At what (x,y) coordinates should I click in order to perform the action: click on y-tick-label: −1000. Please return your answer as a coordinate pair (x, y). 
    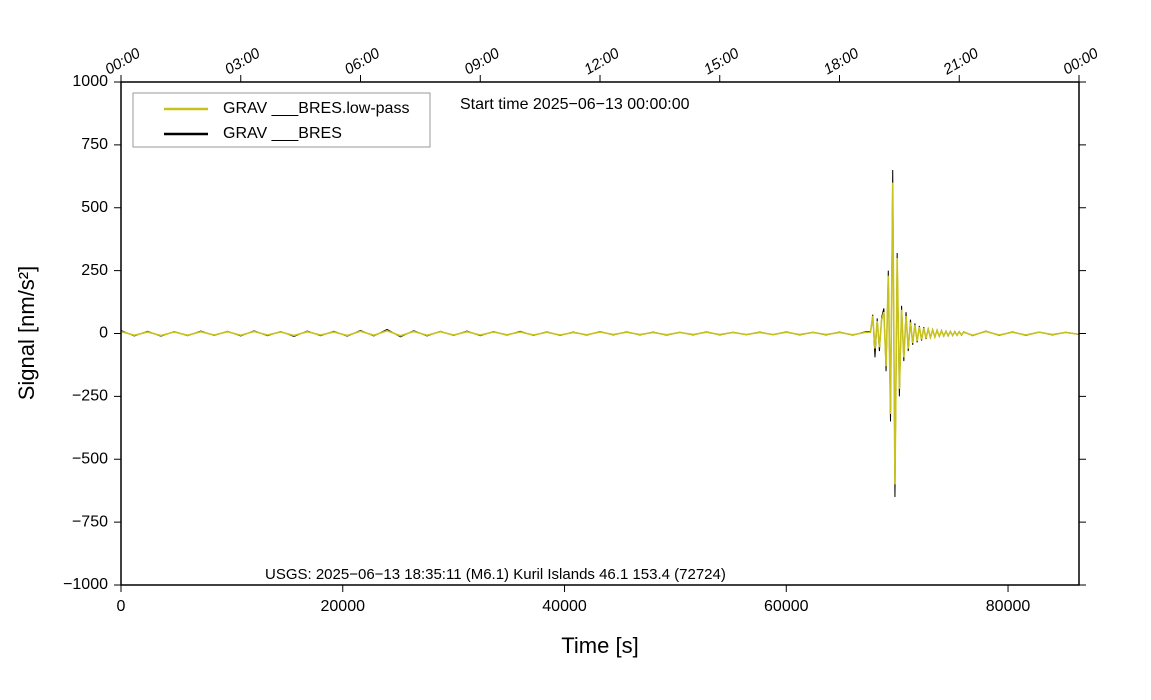
    Looking at the image, I should click on (85, 584).